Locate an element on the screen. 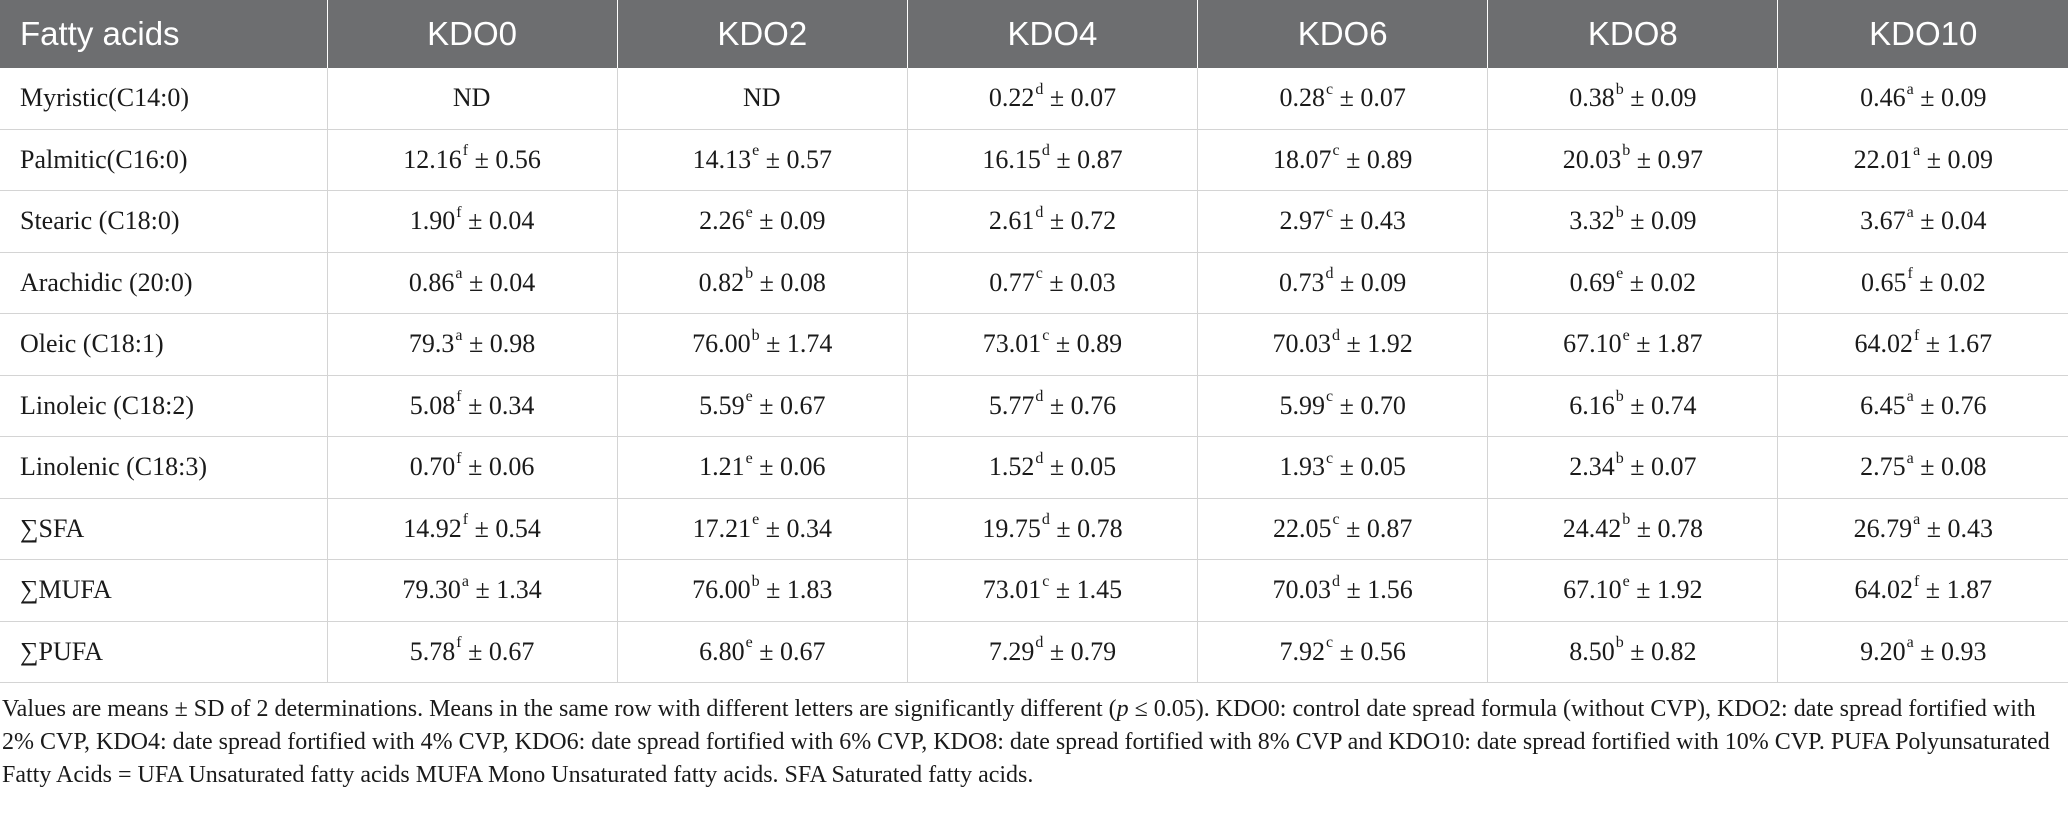  cell-sd: ± 0.57 is located at coordinates (795, 159).